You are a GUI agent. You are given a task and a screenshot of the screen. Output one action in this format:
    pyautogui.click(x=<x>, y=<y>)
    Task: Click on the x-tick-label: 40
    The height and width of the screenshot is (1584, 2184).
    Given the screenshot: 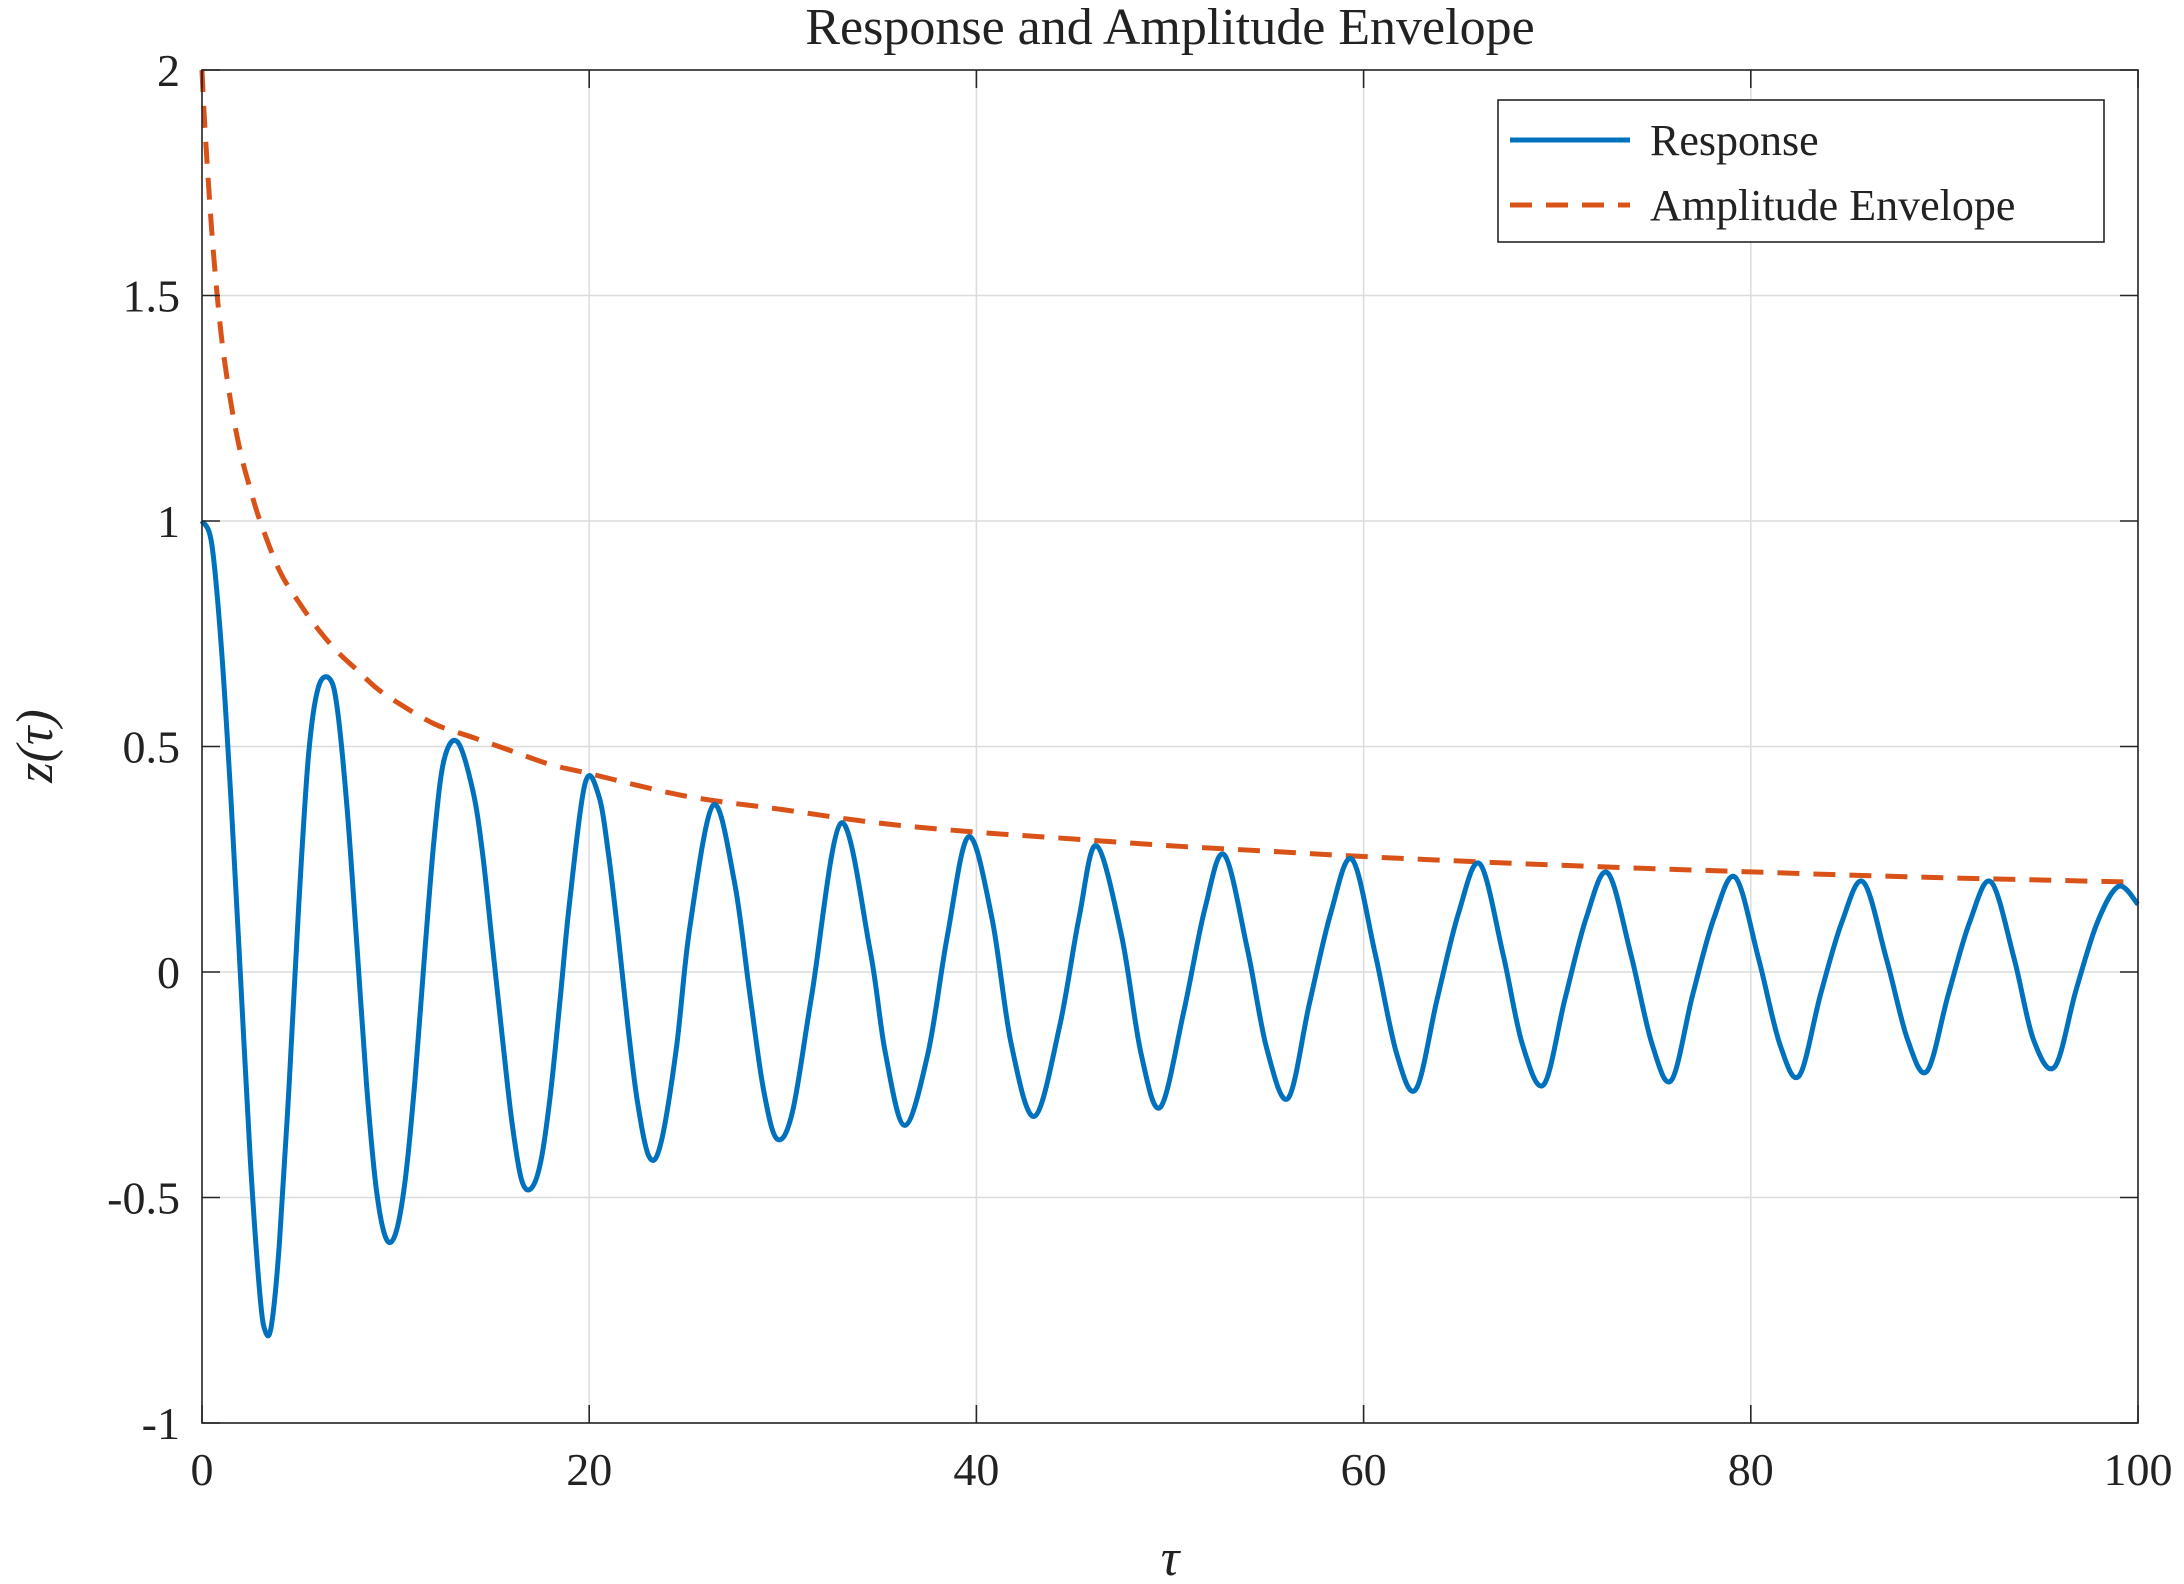 What is the action you would take?
    pyautogui.click(x=976, y=1469)
    